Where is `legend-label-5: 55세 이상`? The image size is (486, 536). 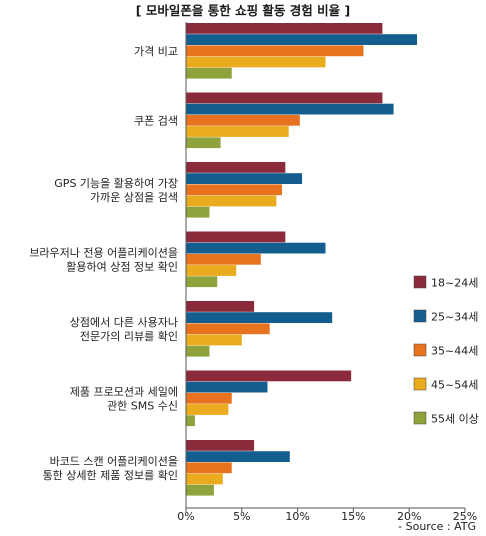
legend-label-5: 55세 이상 is located at coordinates (455, 419).